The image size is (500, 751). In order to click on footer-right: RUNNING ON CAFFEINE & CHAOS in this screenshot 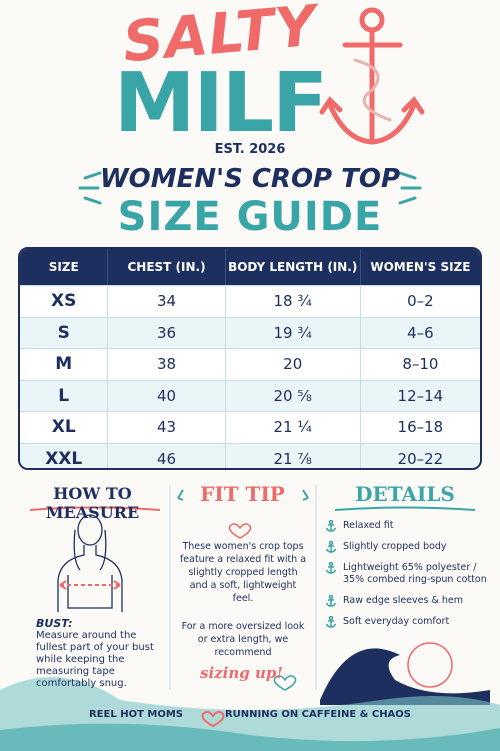, I will do `click(317, 714)`.